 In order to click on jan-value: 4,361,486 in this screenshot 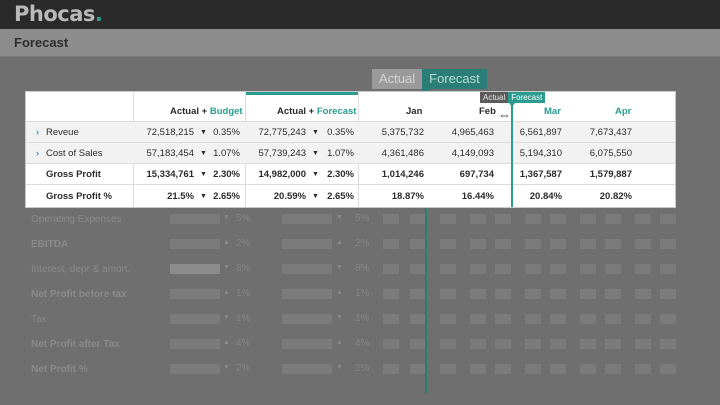, I will do `click(402, 153)`.